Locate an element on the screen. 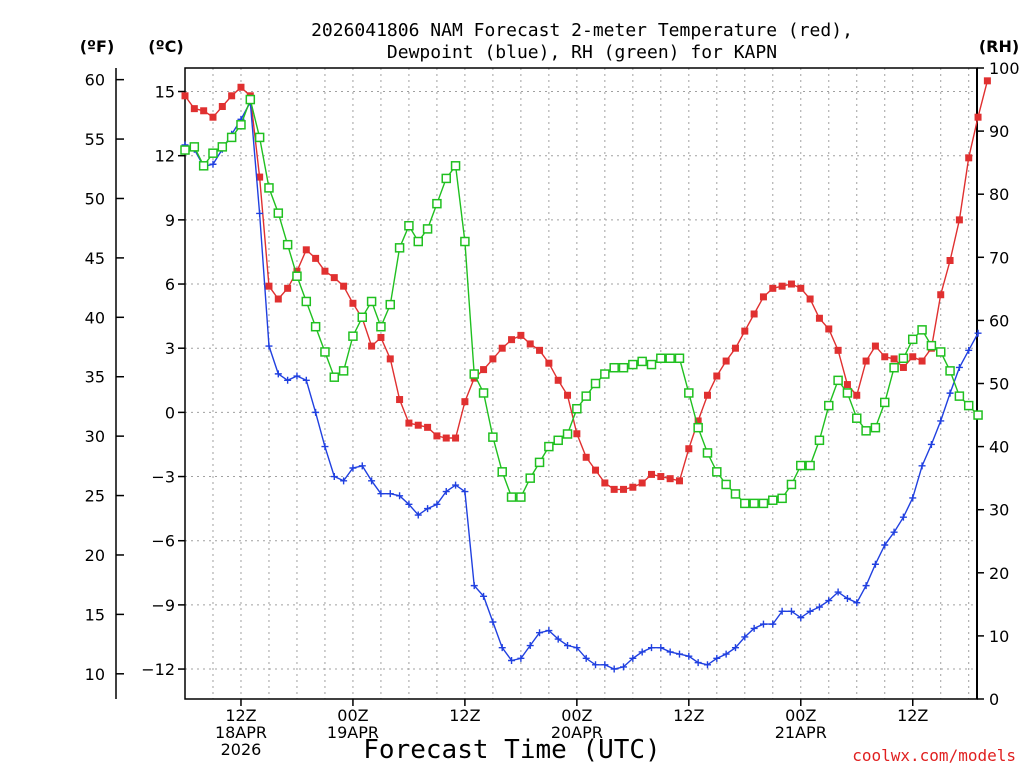  fahrenheit-tick-label: 10 is located at coordinates (95, 674).